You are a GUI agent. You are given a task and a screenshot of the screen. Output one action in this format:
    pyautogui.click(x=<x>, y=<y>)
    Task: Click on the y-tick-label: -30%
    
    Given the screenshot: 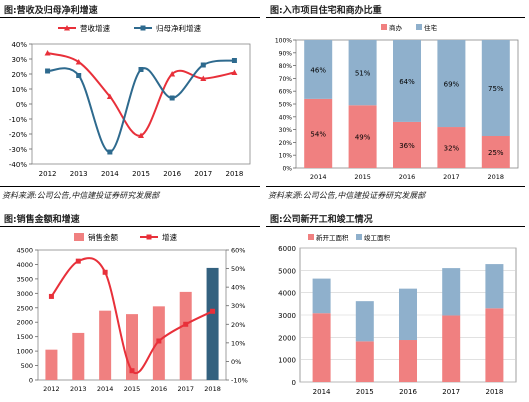 What is the action you would take?
    pyautogui.click(x=18, y=150)
    